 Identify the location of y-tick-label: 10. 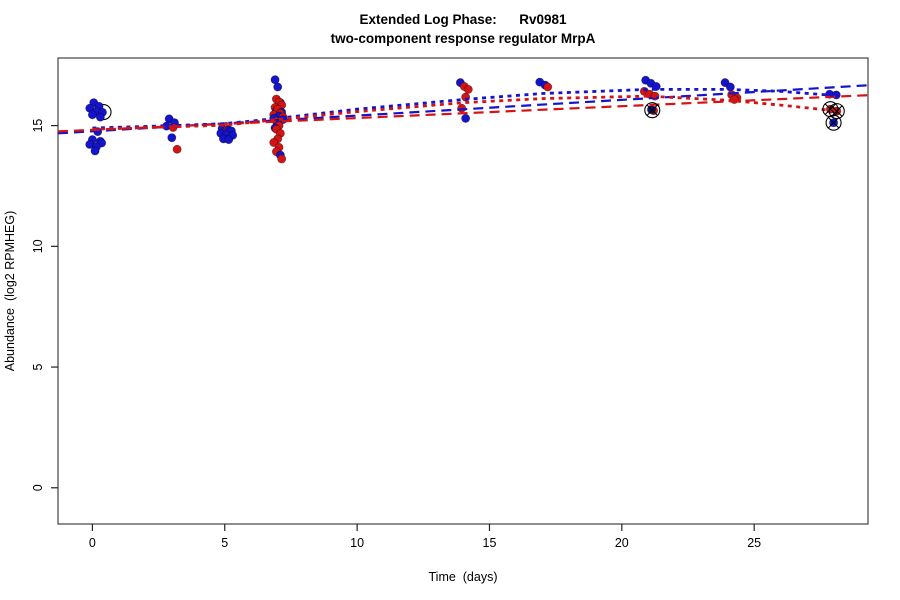
(38, 246).